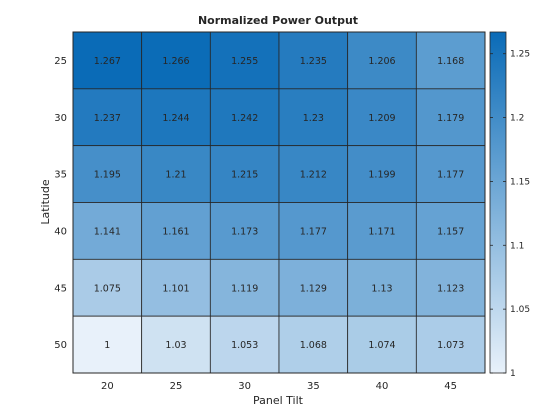 Image resolution: width=560 pixels, height=420 pixels. I want to click on cell-value-label: 1.199, so click(381, 175).